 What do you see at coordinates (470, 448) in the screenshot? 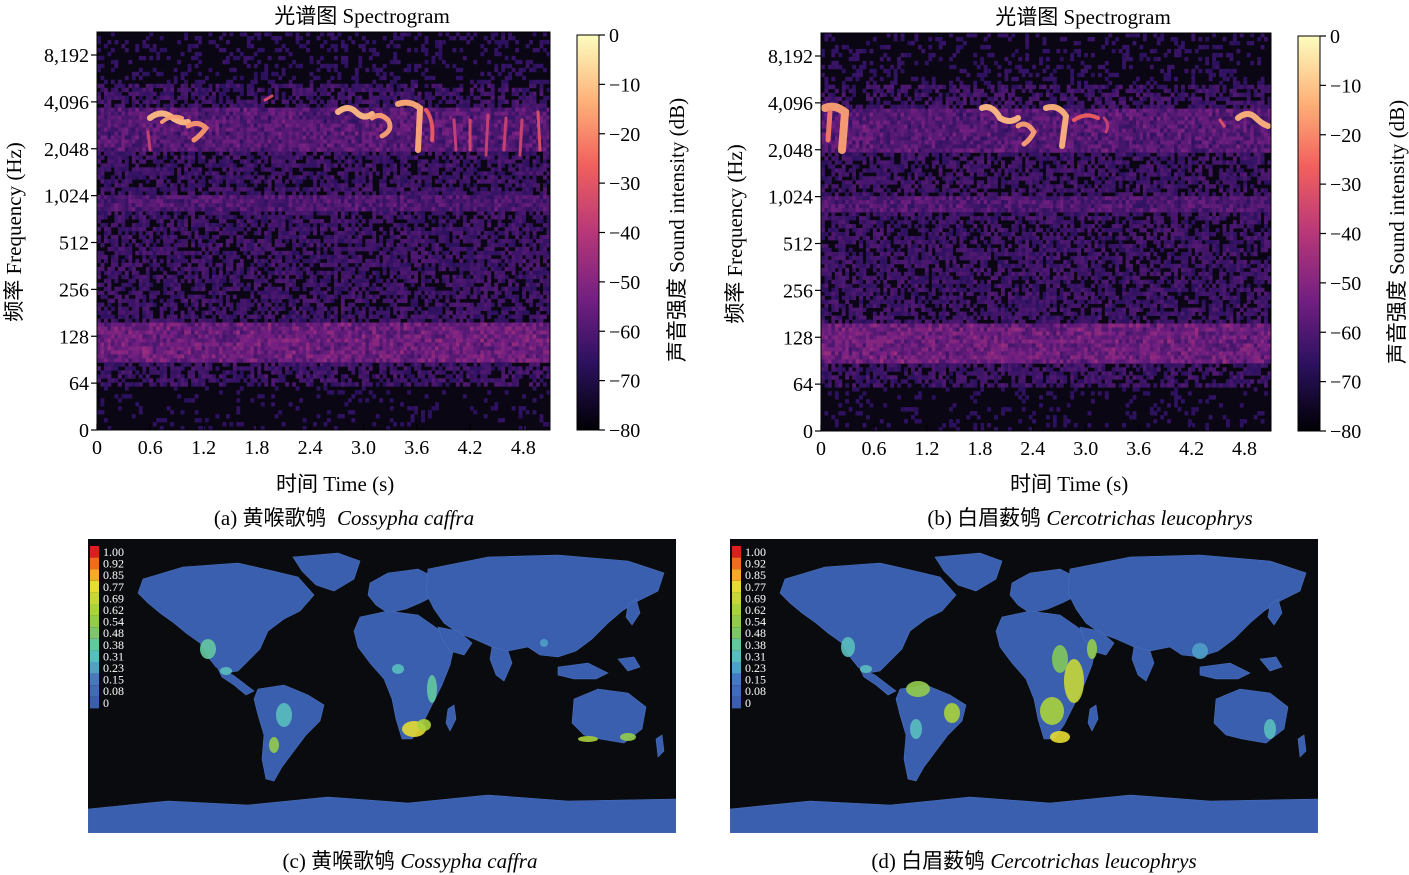
I see `x-tick-label: 4.2` at bounding box center [470, 448].